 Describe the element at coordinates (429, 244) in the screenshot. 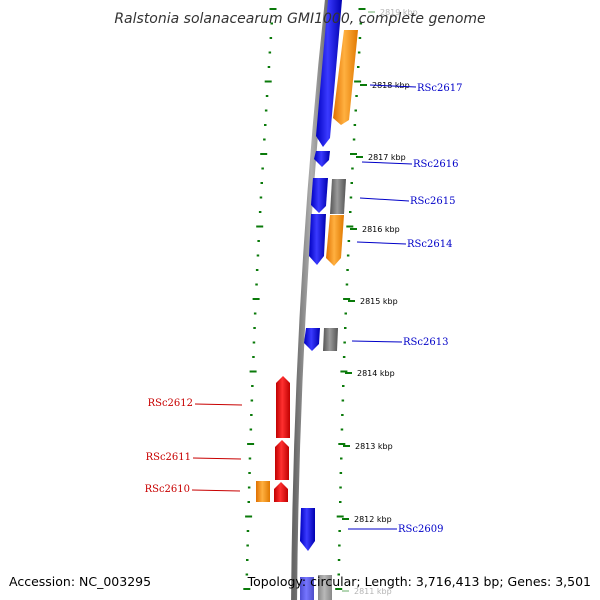

I see `gene-label-rsc2614: RSc2614` at that location.